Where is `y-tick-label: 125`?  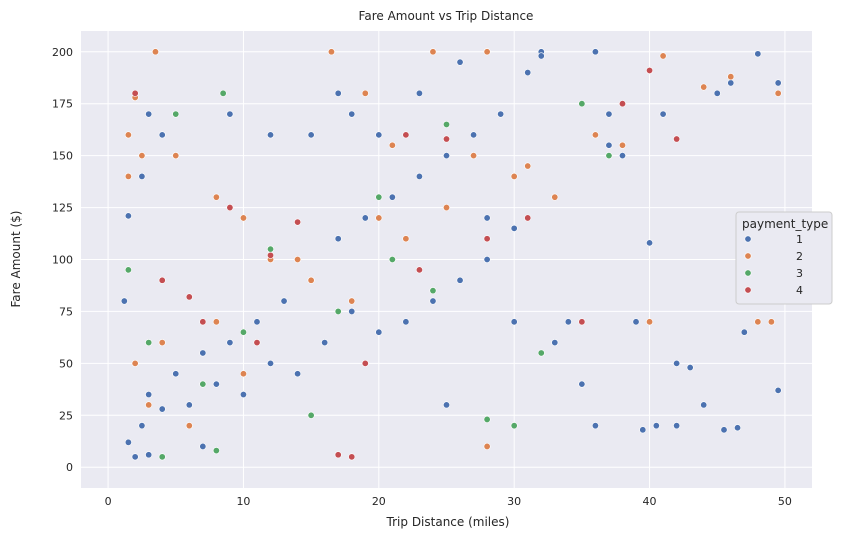
y-tick-label: 125 is located at coordinates (62, 208).